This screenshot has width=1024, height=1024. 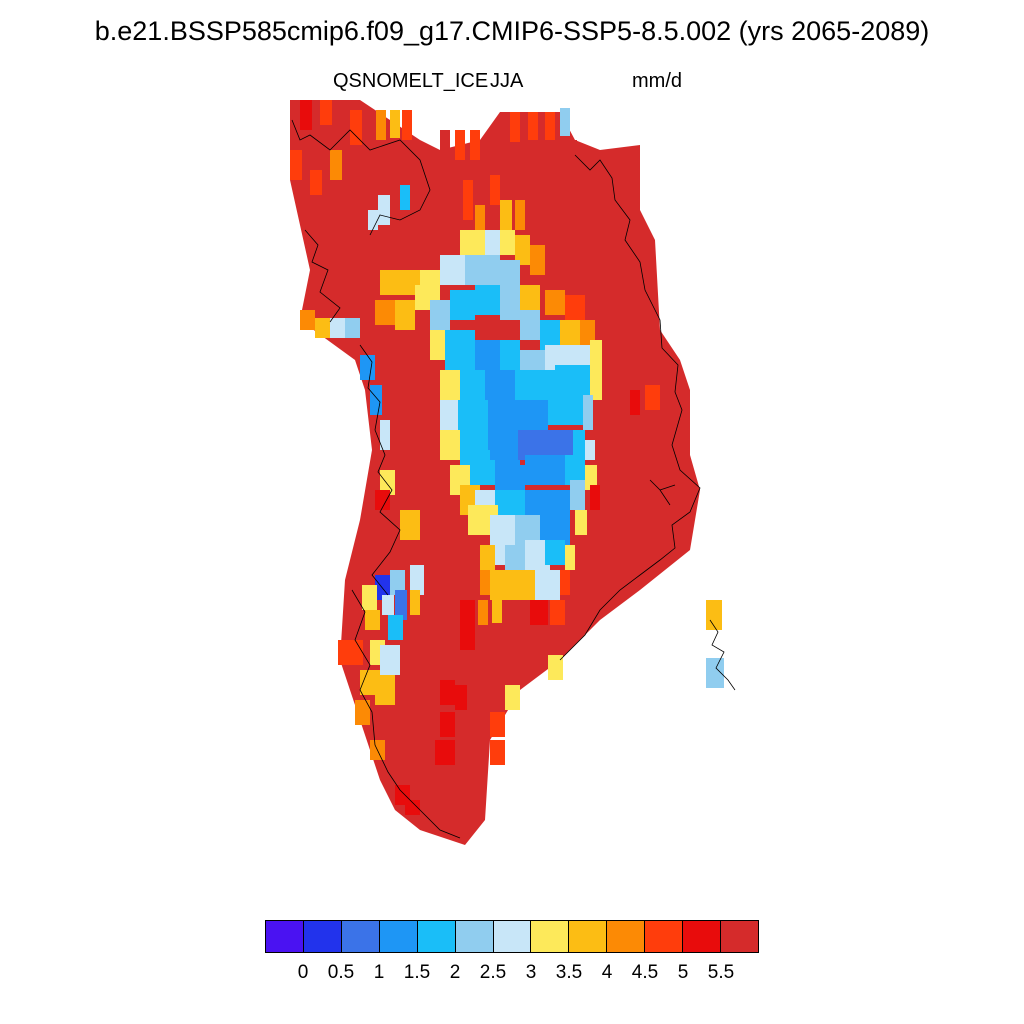 What do you see at coordinates (512, 975) in the screenshot?
I see `colorbar-labels: 0 0.5 1 1.5 2 2.5 3 3.5 4 4.5 5 5.5` at bounding box center [512, 975].